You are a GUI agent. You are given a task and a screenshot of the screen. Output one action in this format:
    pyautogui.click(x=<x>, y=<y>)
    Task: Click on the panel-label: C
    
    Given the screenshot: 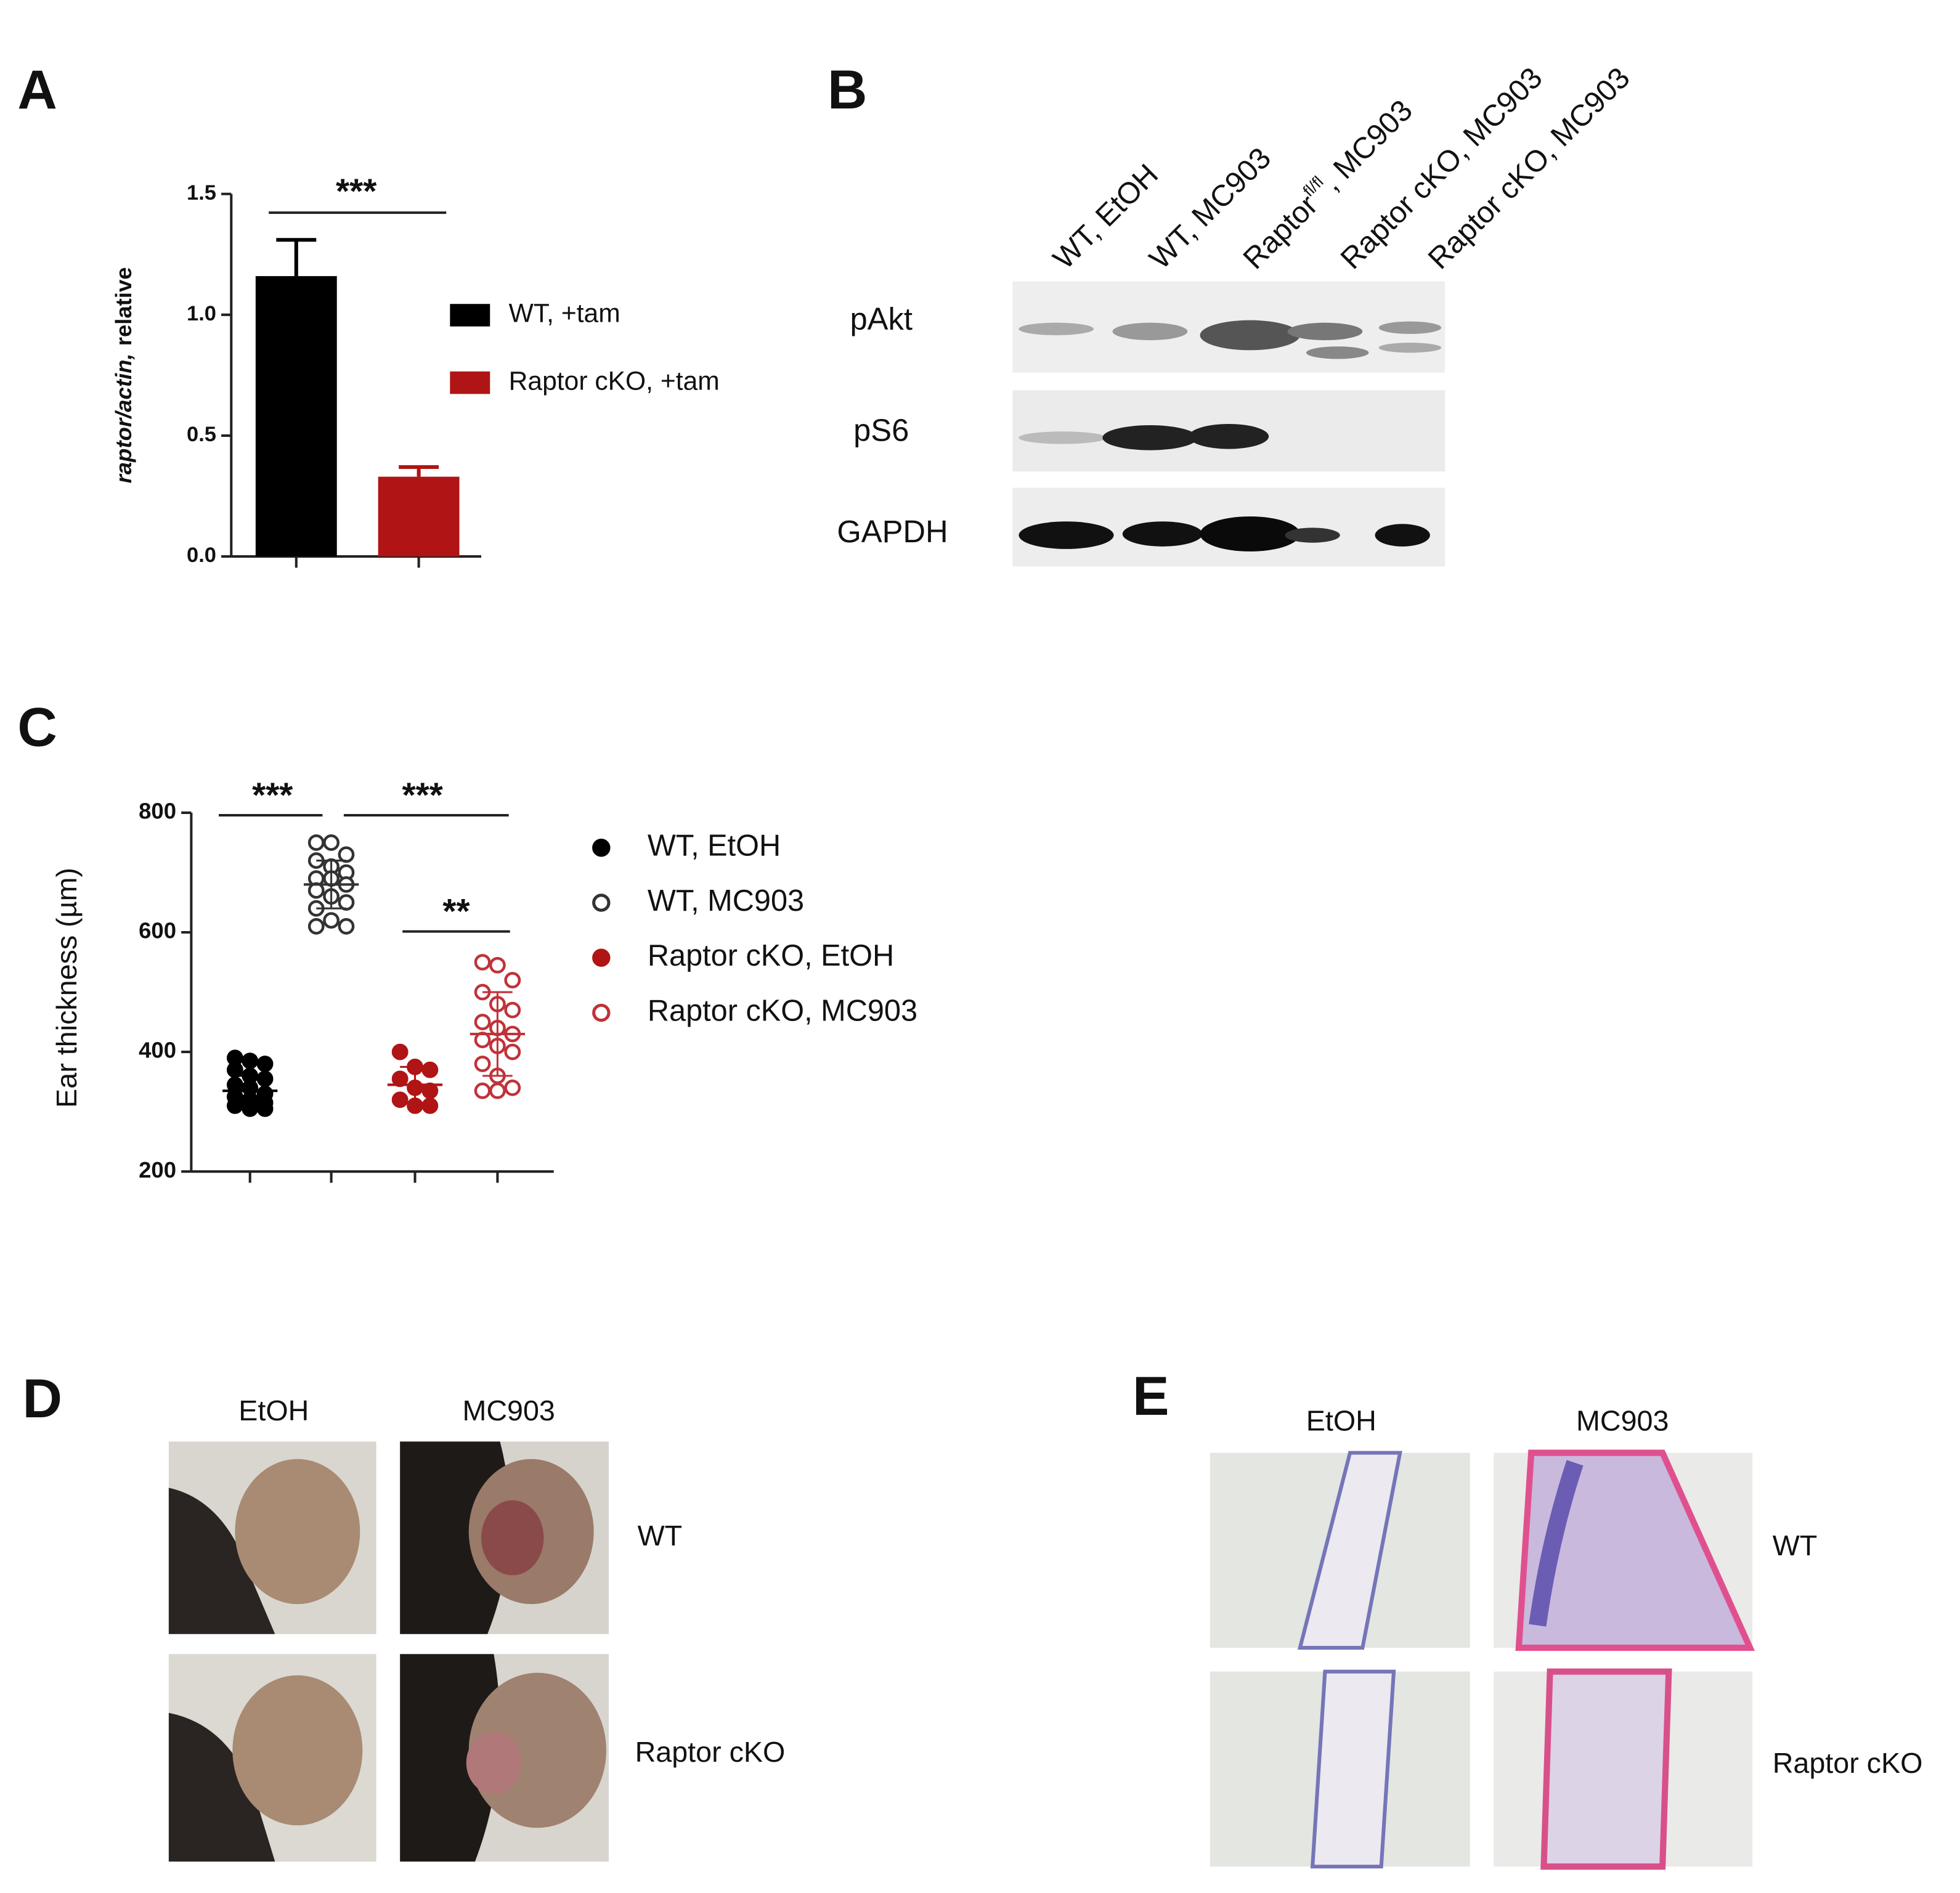 What is the action you would take?
    pyautogui.click(x=37, y=727)
    